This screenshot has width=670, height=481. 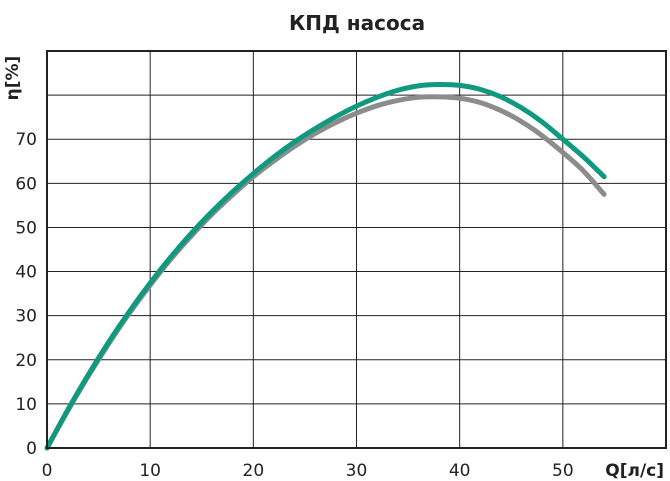 I want to click on x-tick-label: 30, so click(x=357, y=471).